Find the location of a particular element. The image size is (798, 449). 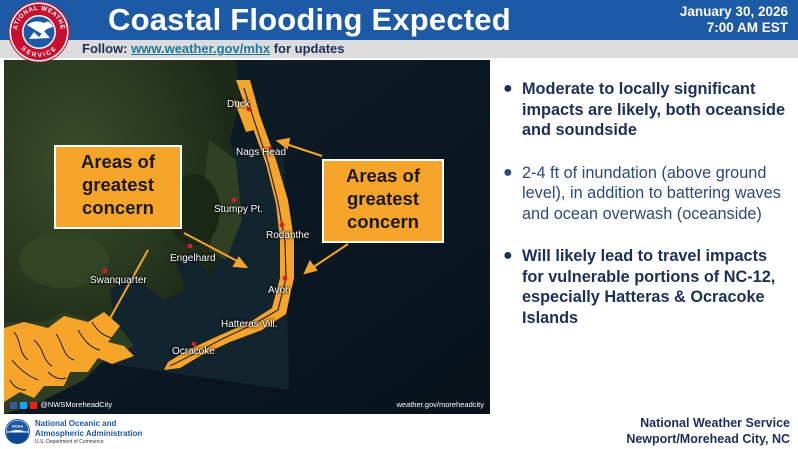

impact-area-duck is located at coordinates (244, 116).